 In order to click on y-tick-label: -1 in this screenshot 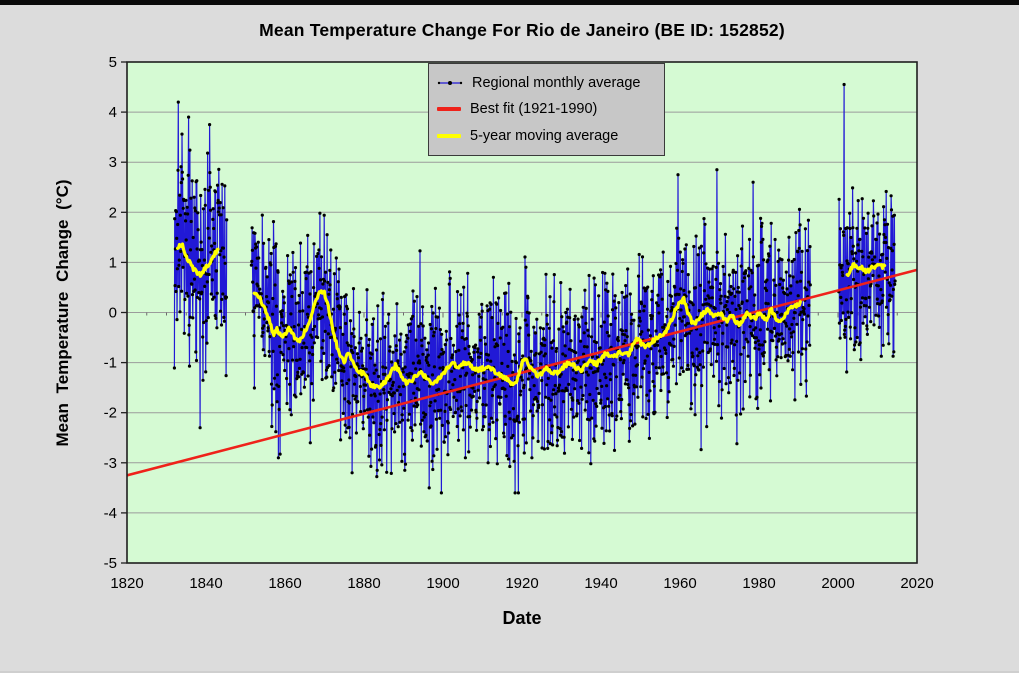, I will do `click(110, 363)`.